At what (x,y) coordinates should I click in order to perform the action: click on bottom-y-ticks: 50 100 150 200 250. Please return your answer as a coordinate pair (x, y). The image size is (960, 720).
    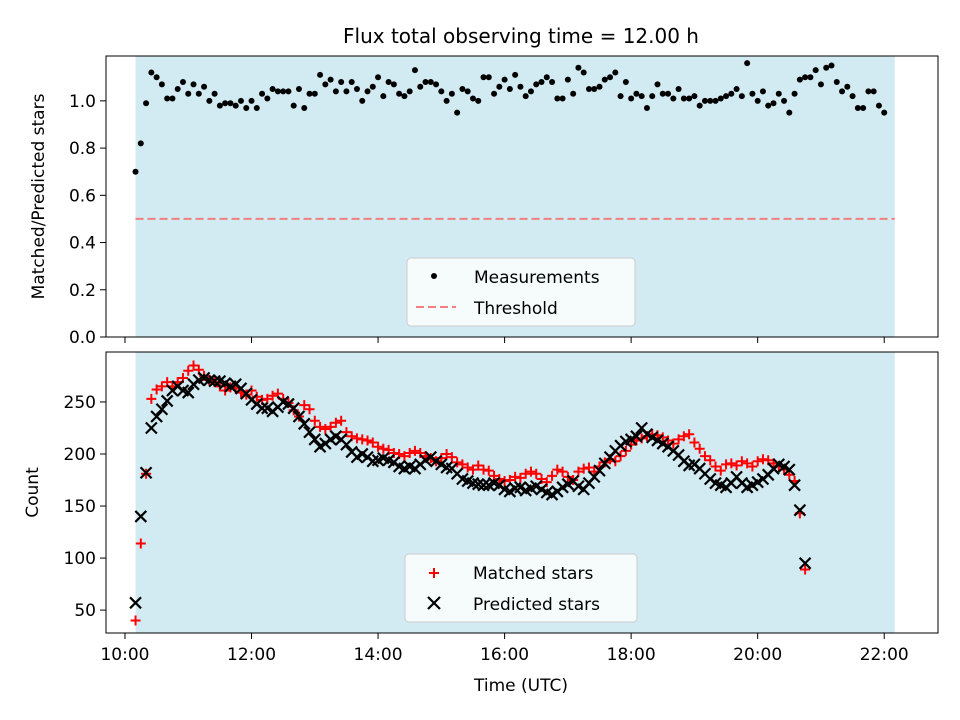
    Looking at the image, I should click on (85, 507).